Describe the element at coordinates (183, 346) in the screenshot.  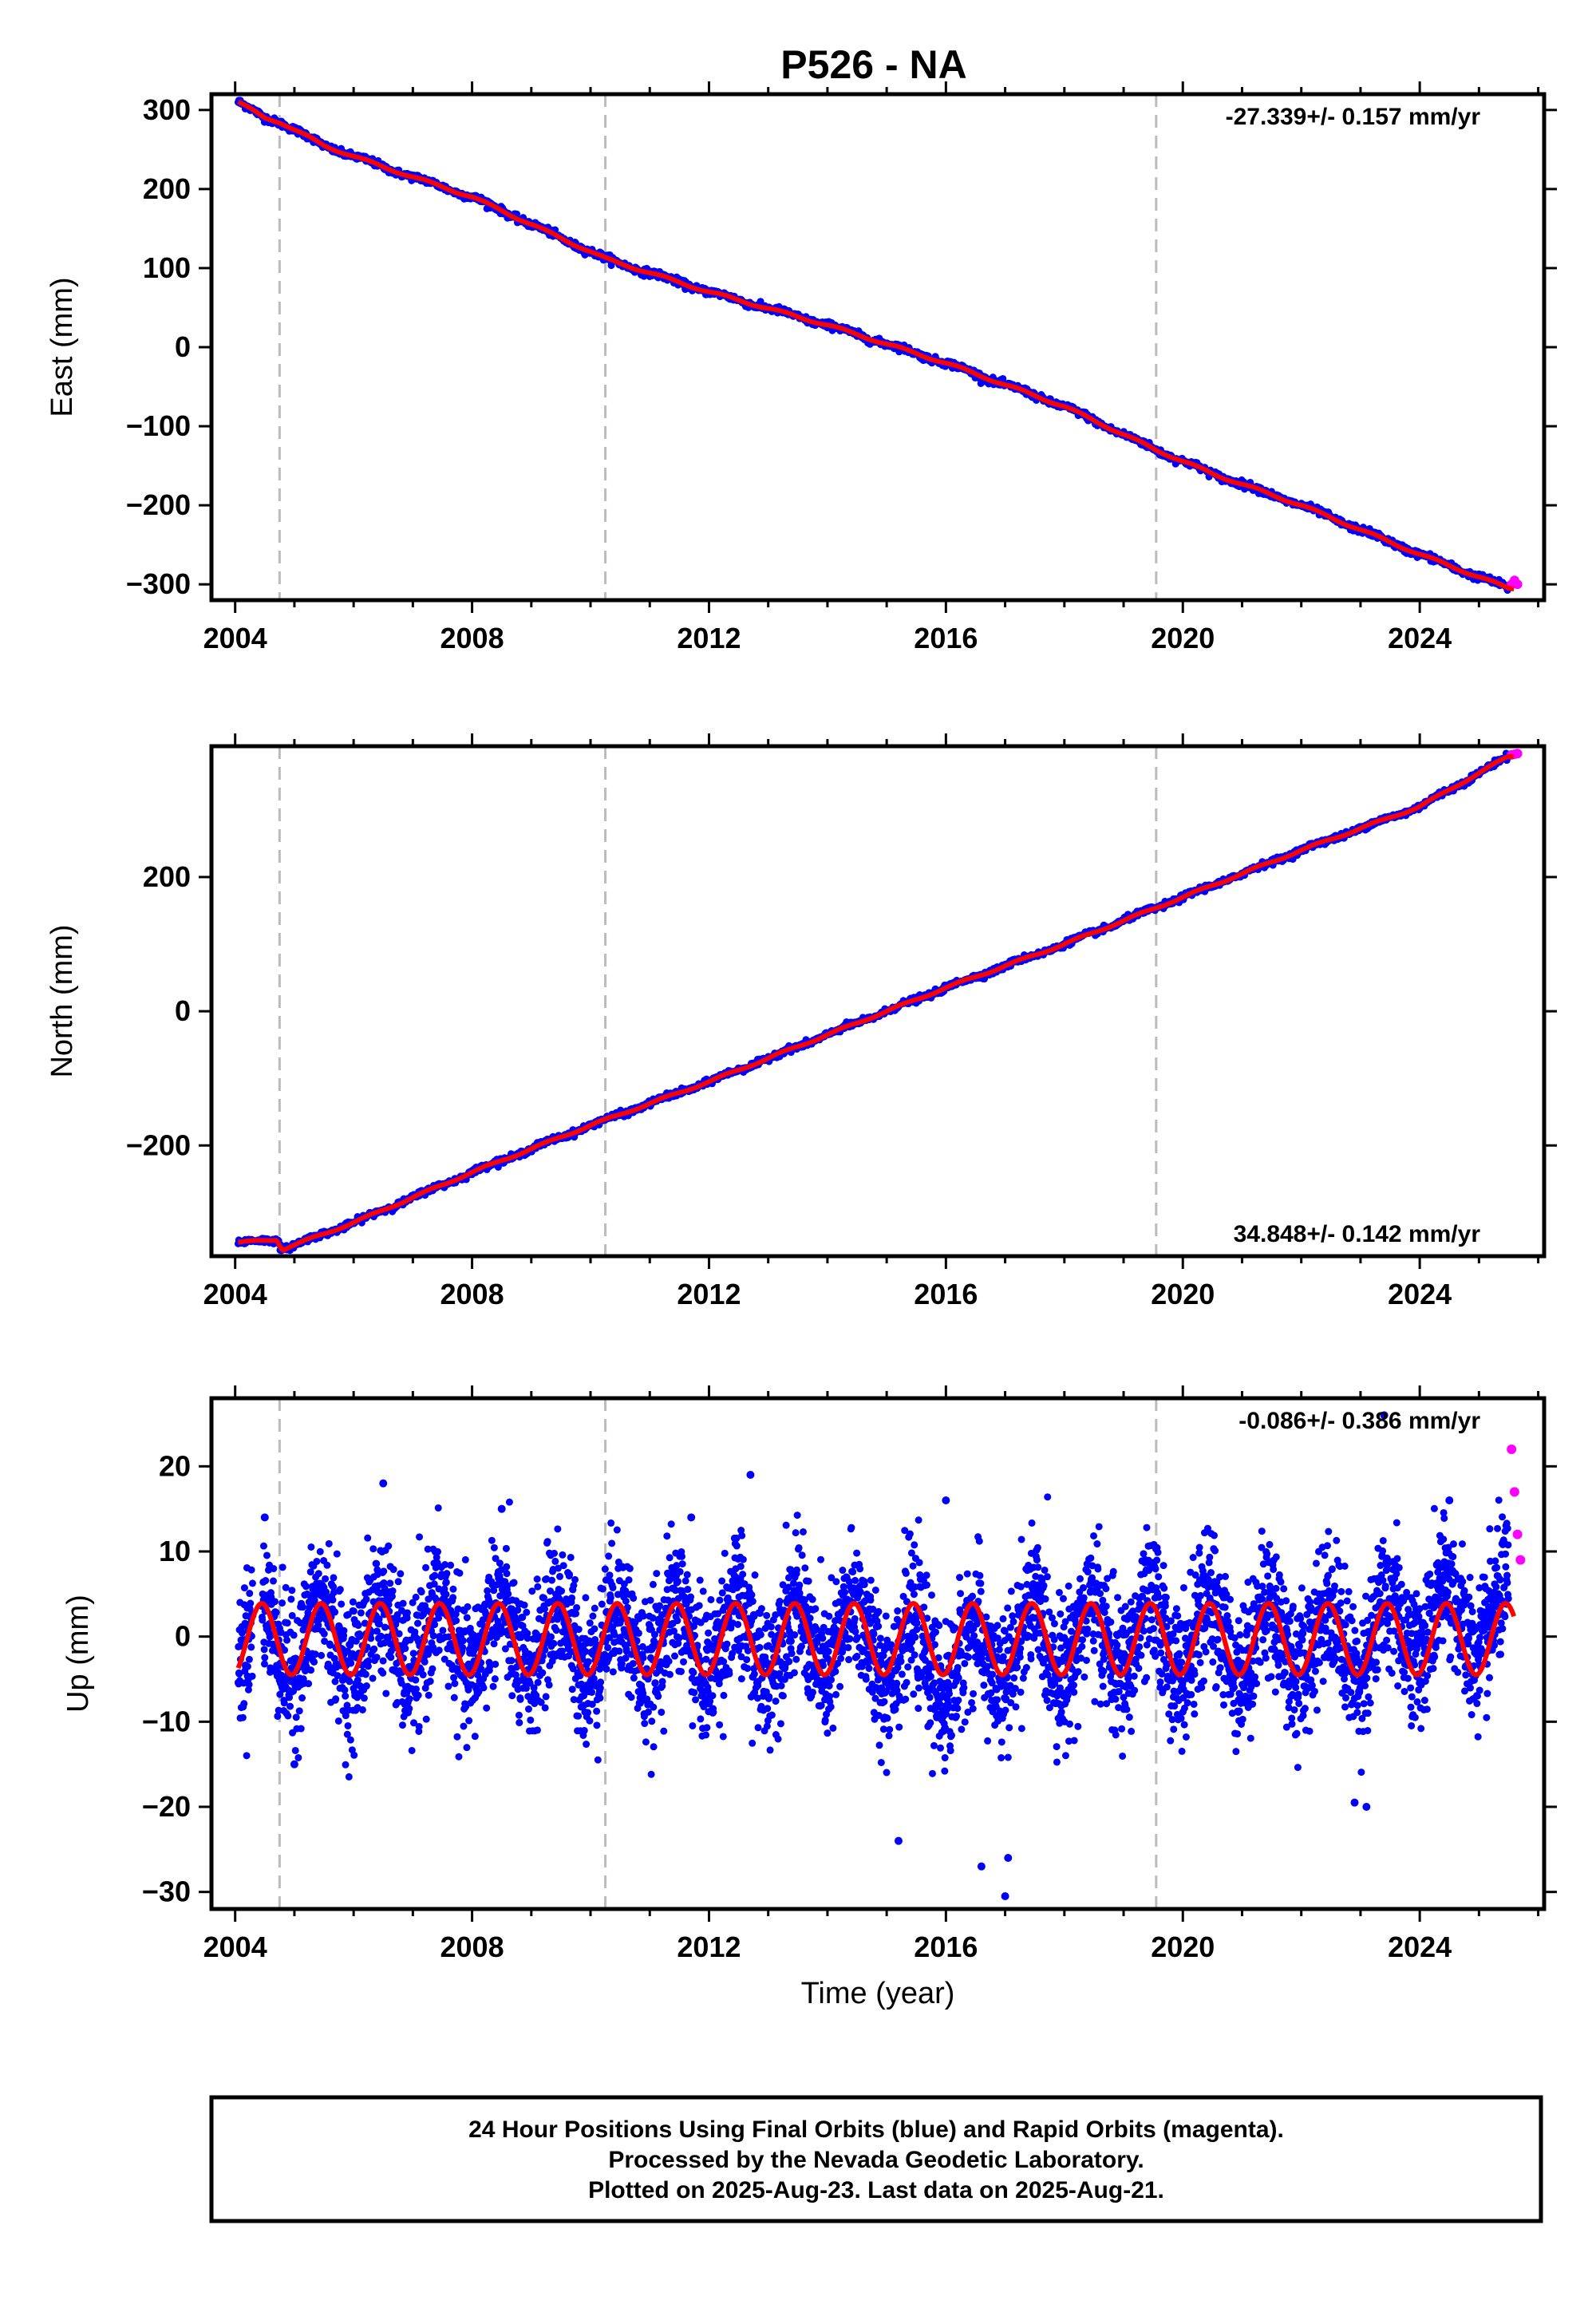
I see `y-tick-label: 0` at that location.